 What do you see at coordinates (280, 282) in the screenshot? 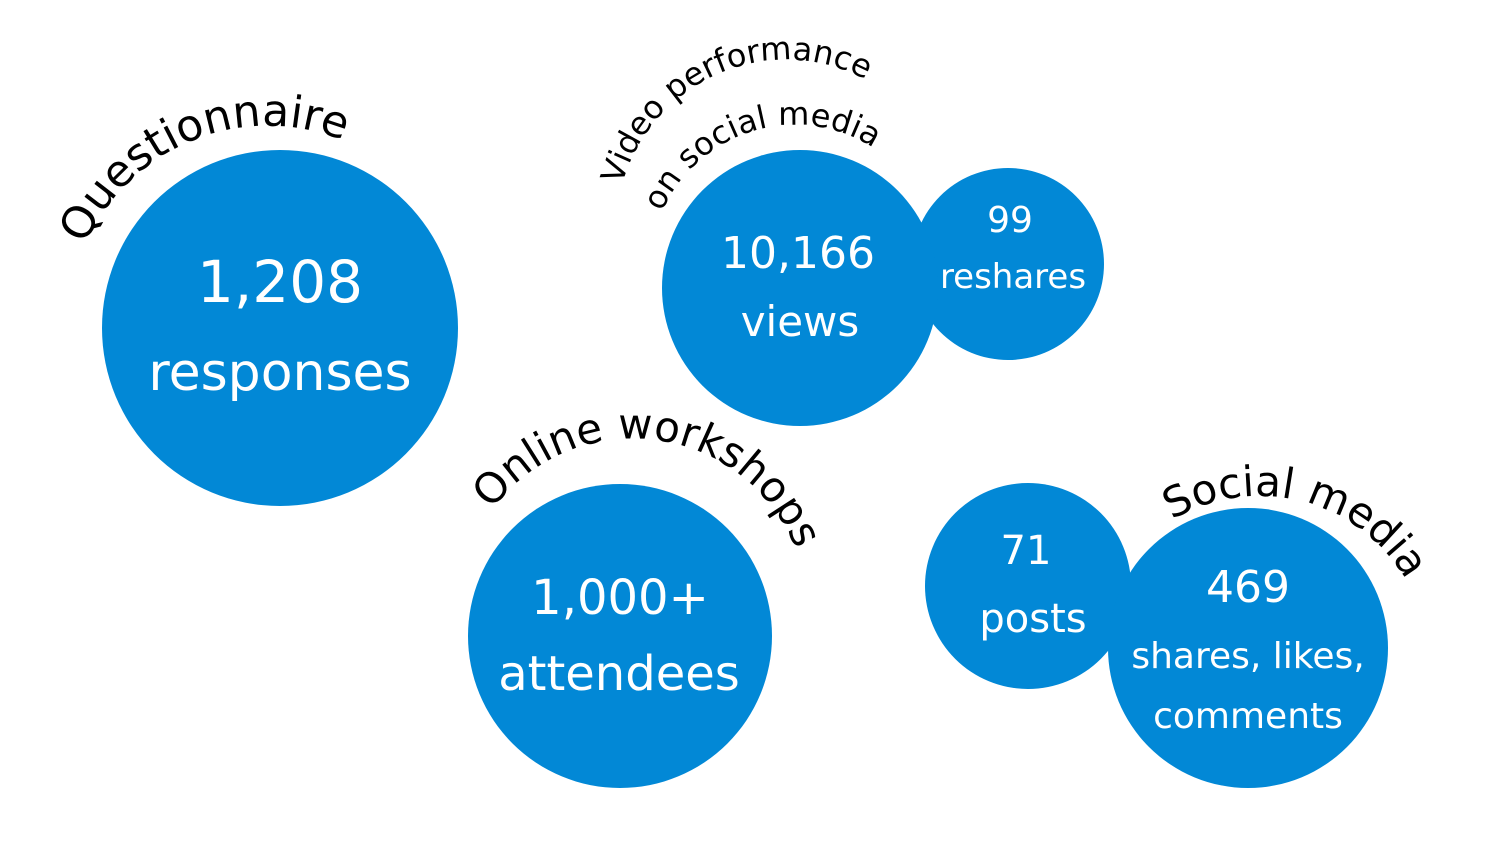
I see `questionnaire-value: 1,208` at bounding box center [280, 282].